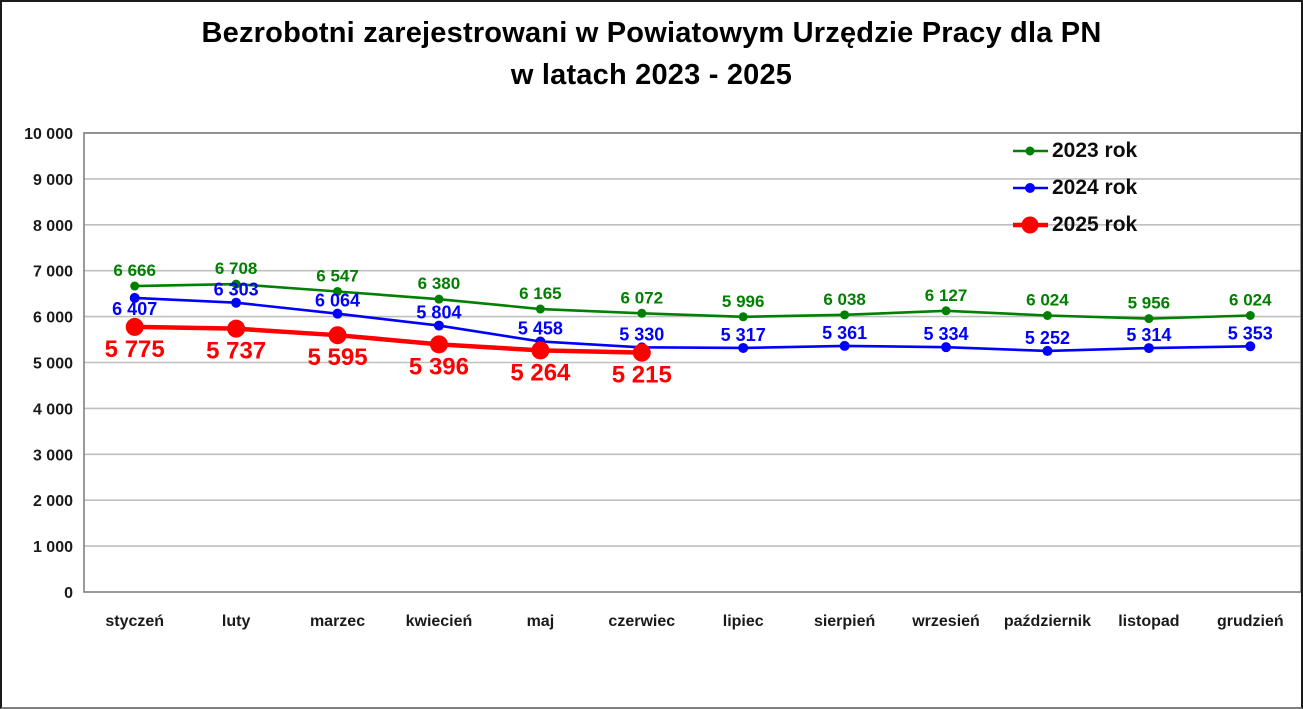 This screenshot has width=1303, height=709. Describe the element at coordinates (236, 621) in the screenshot. I see `x-axis-label: luty` at that location.